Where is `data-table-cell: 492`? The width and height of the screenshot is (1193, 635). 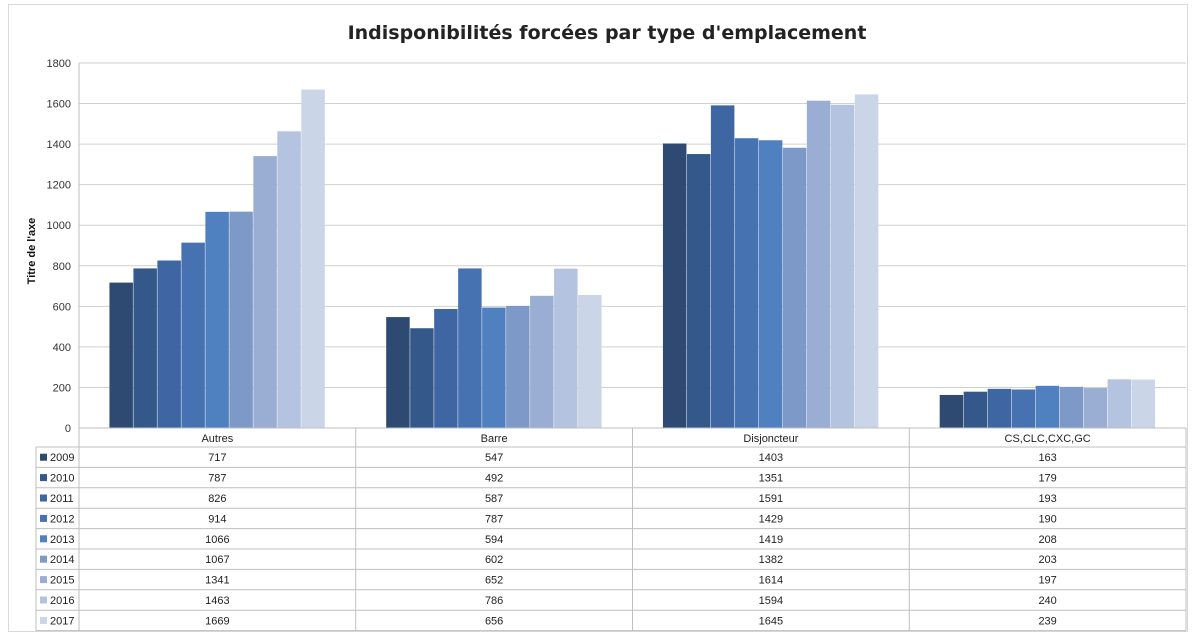
data-table-cell: 492 is located at coordinates (494, 479).